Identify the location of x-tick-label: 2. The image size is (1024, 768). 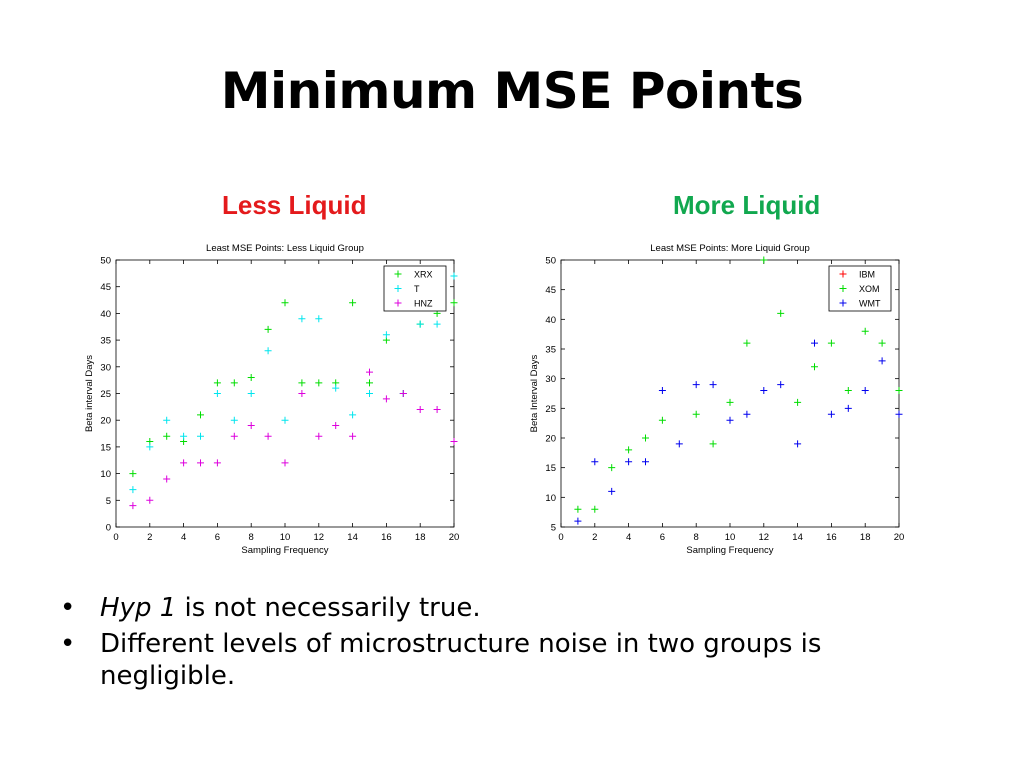
(149, 537).